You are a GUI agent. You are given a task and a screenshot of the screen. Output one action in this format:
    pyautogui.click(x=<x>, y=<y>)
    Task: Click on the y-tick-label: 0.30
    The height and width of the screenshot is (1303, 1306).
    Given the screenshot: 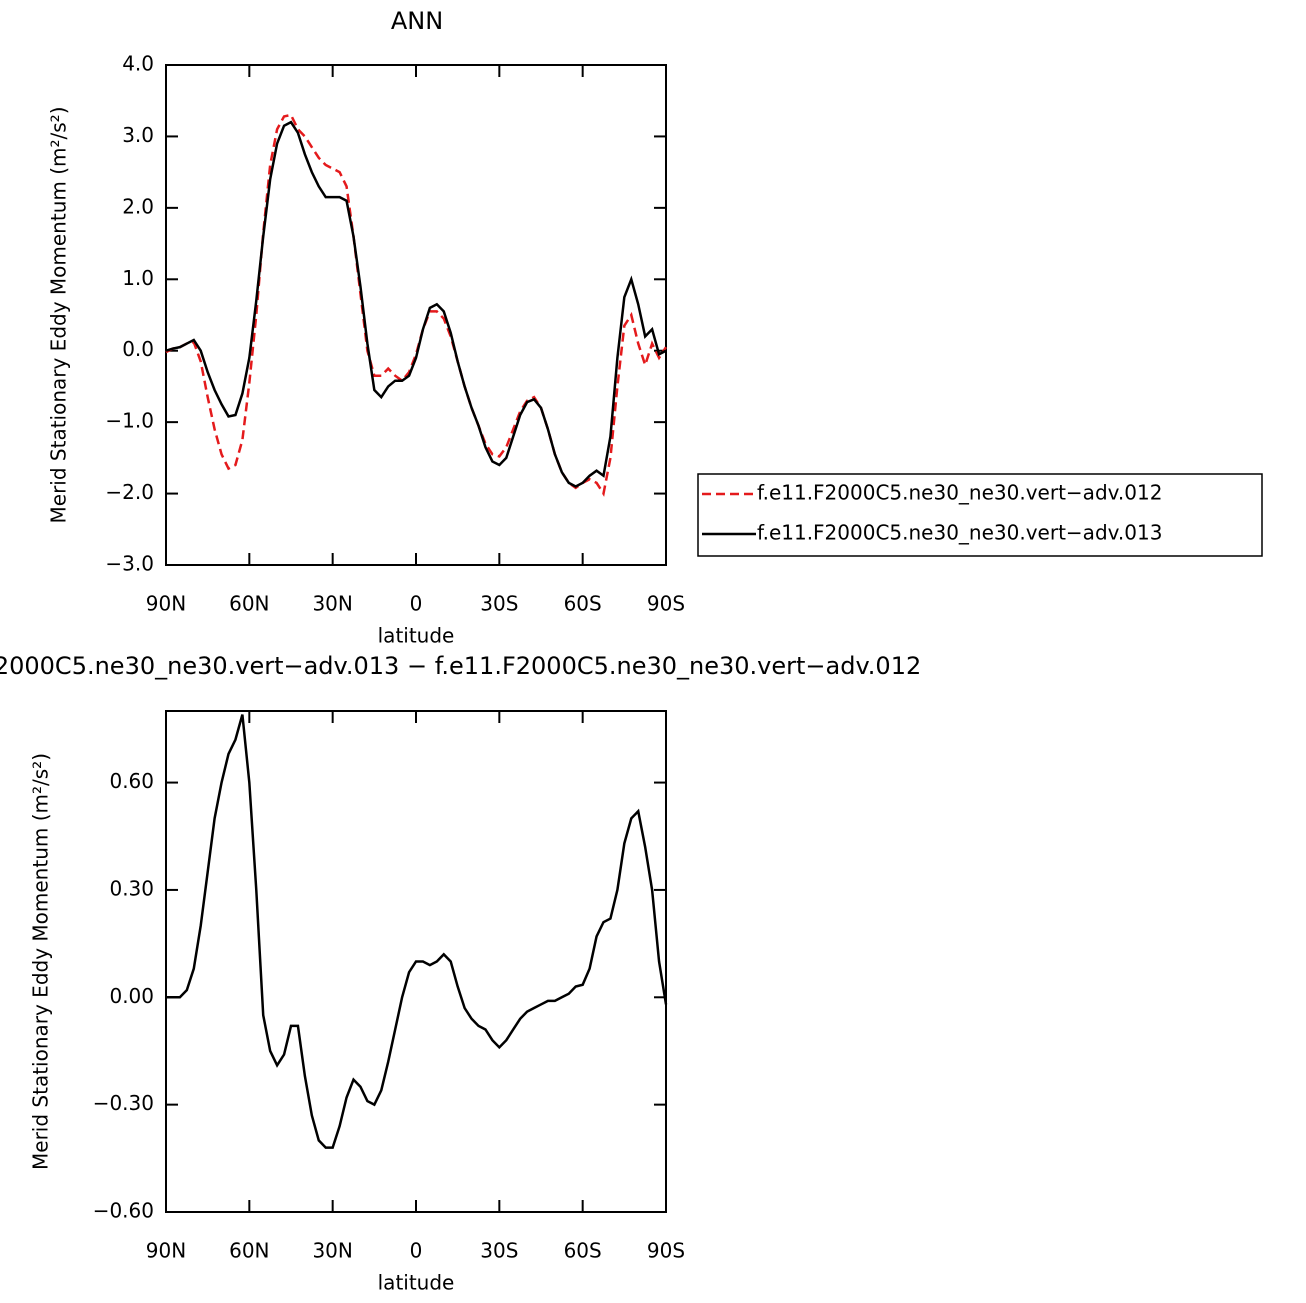 What is the action you would take?
    pyautogui.click(x=131, y=888)
    